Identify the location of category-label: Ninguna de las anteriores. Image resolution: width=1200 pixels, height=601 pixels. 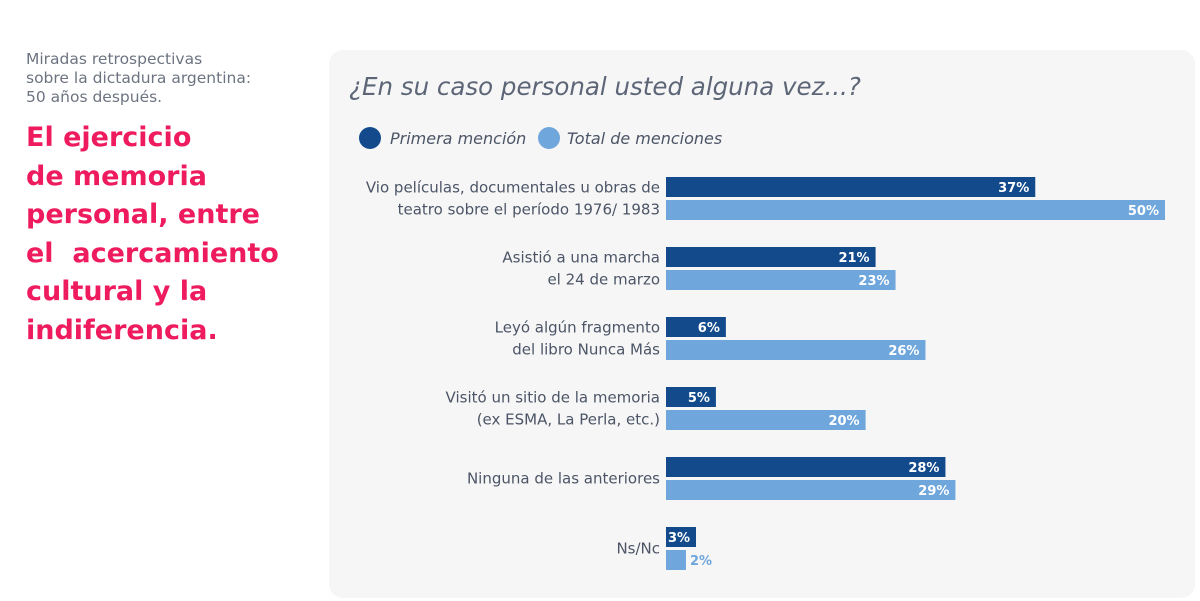
(563, 479).